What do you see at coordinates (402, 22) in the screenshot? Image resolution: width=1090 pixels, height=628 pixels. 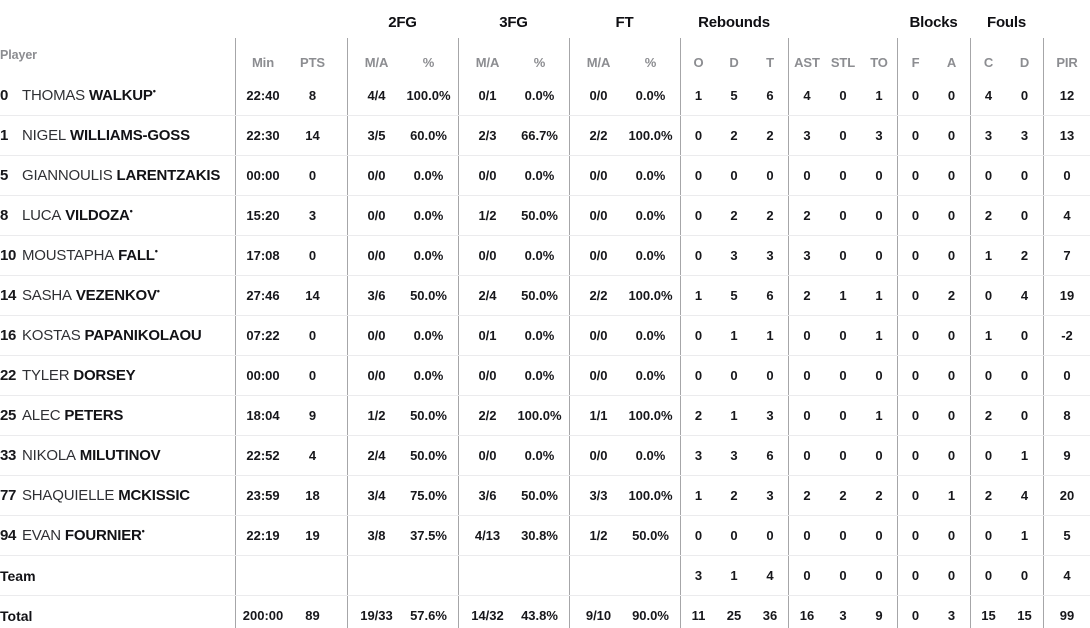 I see `group-header-2fg: 2FG` at bounding box center [402, 22].